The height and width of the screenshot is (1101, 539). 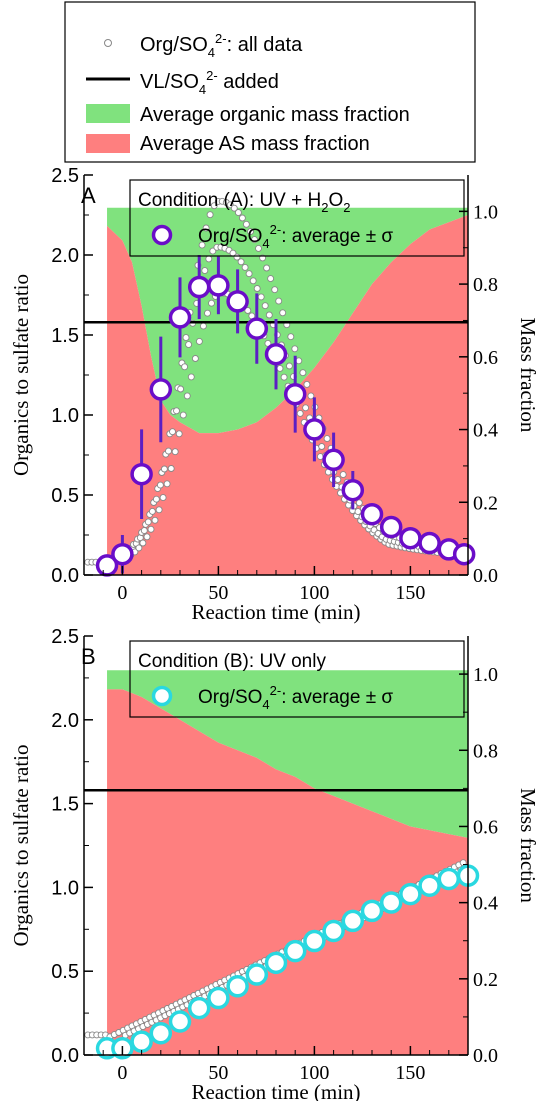 What do you see at coordinates (485, 904) in the screenshot?
I see `y2-tick-label: 0.4` at bounding box center [485, 904].